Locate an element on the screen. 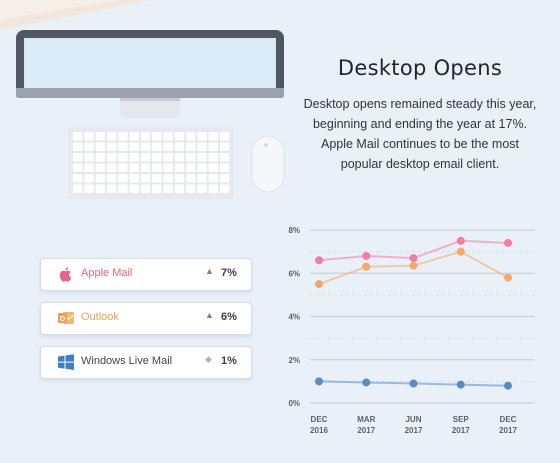 This screenshot has width=560, height=463. client-value: 6% is located at coordinates (229, 317).